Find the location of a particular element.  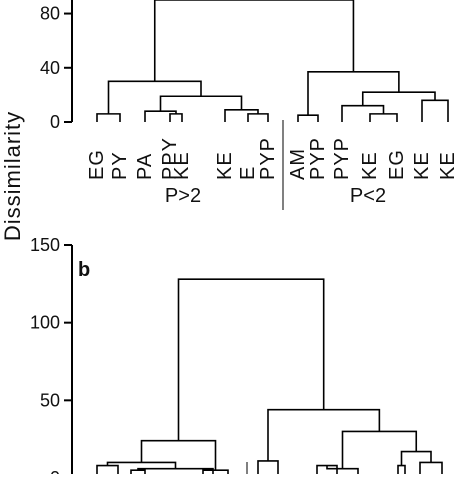

panel-a-y-axis: 0 40 80 is located at coordinates (56, 66).